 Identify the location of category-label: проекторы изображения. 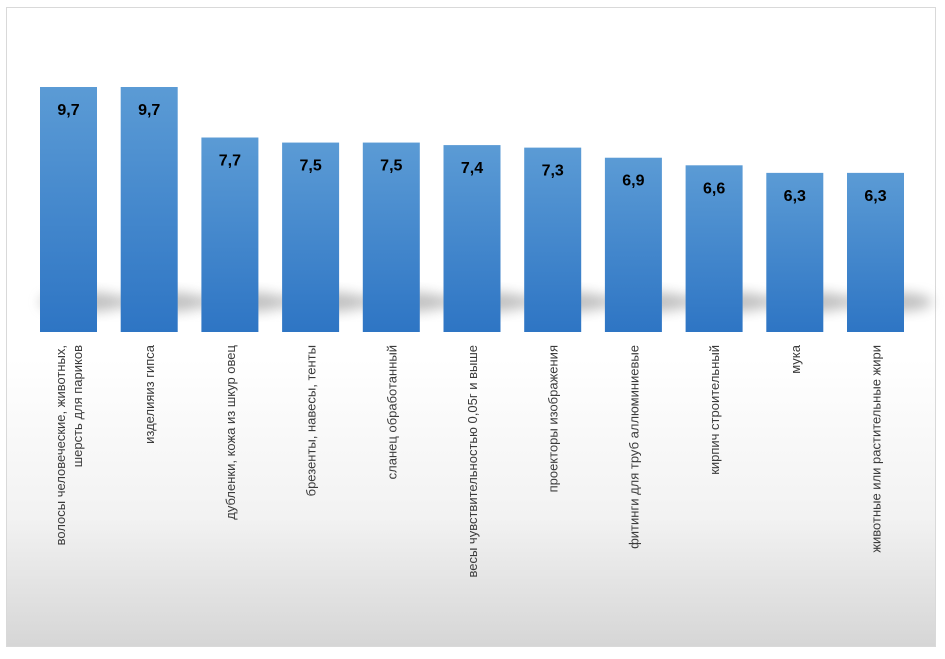
(553, 418).